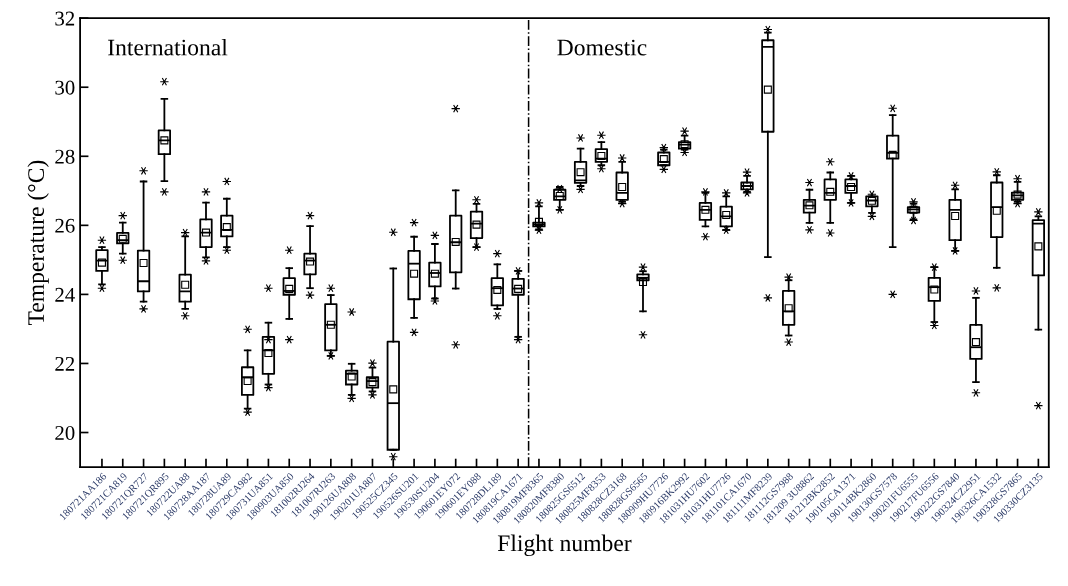 Image resolution: width=1068 pixels, height=586 pixels. Describe the element at coordinates (65, 432) in the screenshot. I see `y-tick-label: 20` at that location.